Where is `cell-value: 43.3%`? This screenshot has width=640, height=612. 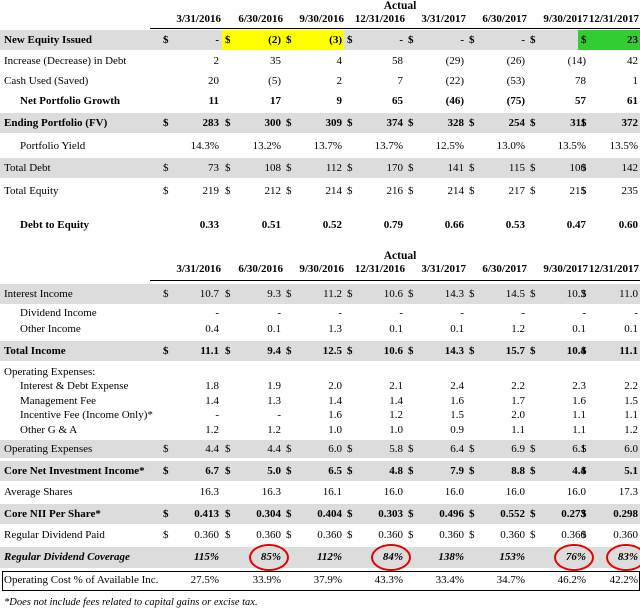 cell-value: 43.3% is located at coordinates (388, 580).